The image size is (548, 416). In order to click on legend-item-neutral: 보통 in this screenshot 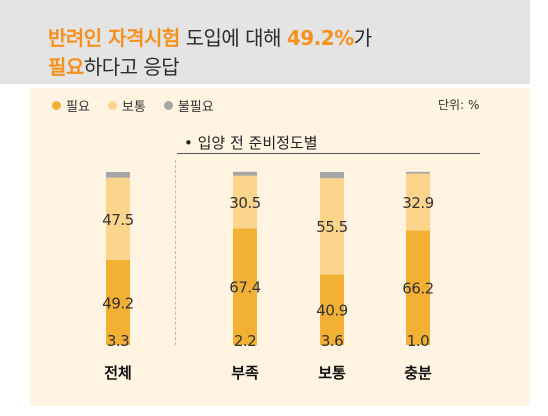, I will do `click(126, 105)`.